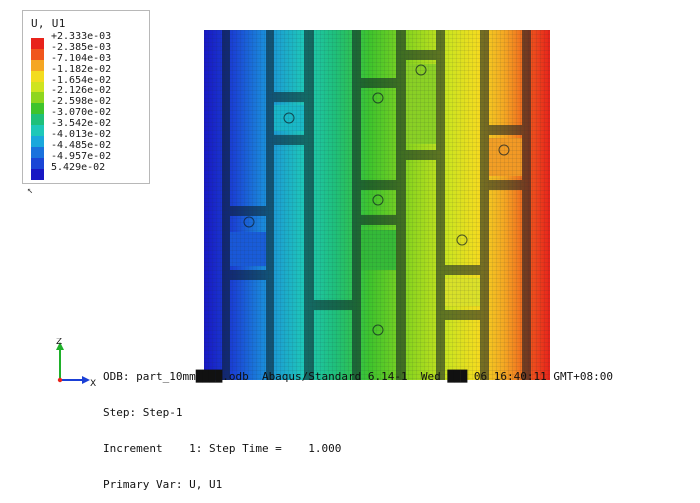 The width and height of the screenshot is (700, 503). I want to click on legend-color-scale, so click(37, 109).